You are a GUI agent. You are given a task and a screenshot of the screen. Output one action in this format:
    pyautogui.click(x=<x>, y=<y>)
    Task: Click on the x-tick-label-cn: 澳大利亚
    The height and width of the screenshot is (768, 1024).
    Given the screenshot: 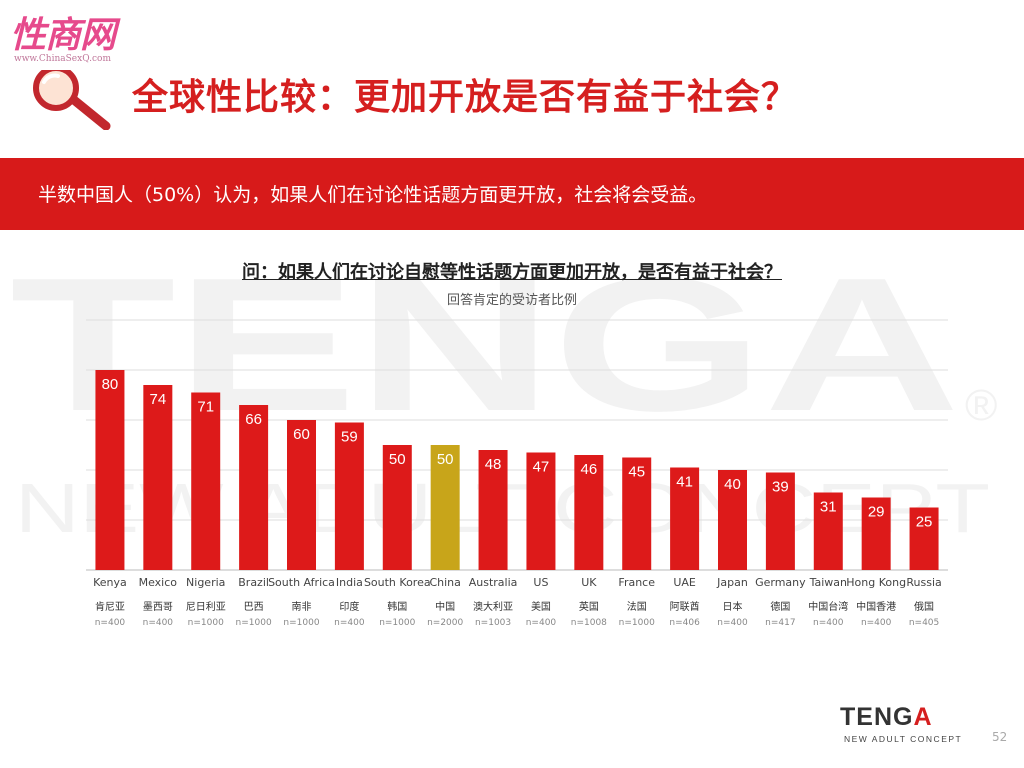 What is the action you would take?
    pyautogui.click(x=493, y=606)
    